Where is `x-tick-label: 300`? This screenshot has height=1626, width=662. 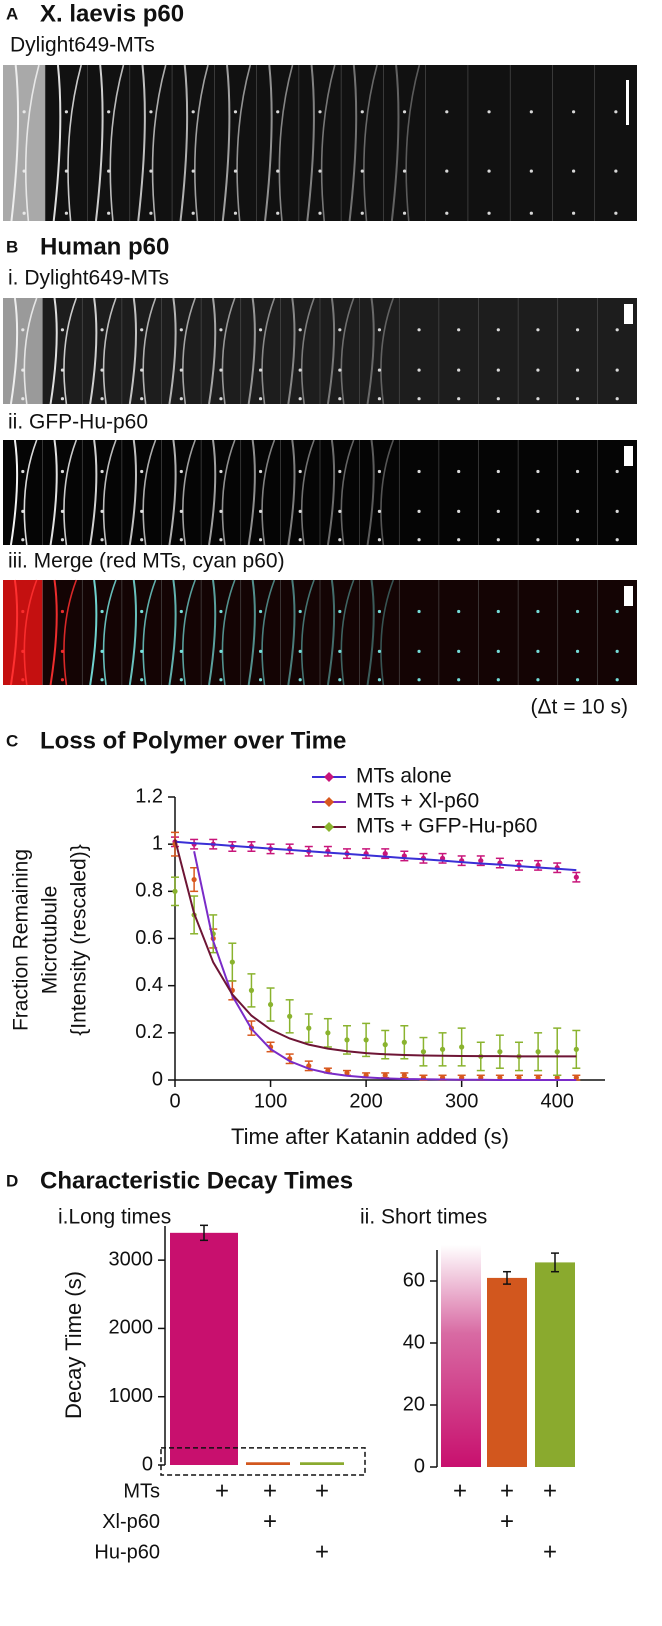 x-tick-label: 300 is located at coordinates (461, 1101).